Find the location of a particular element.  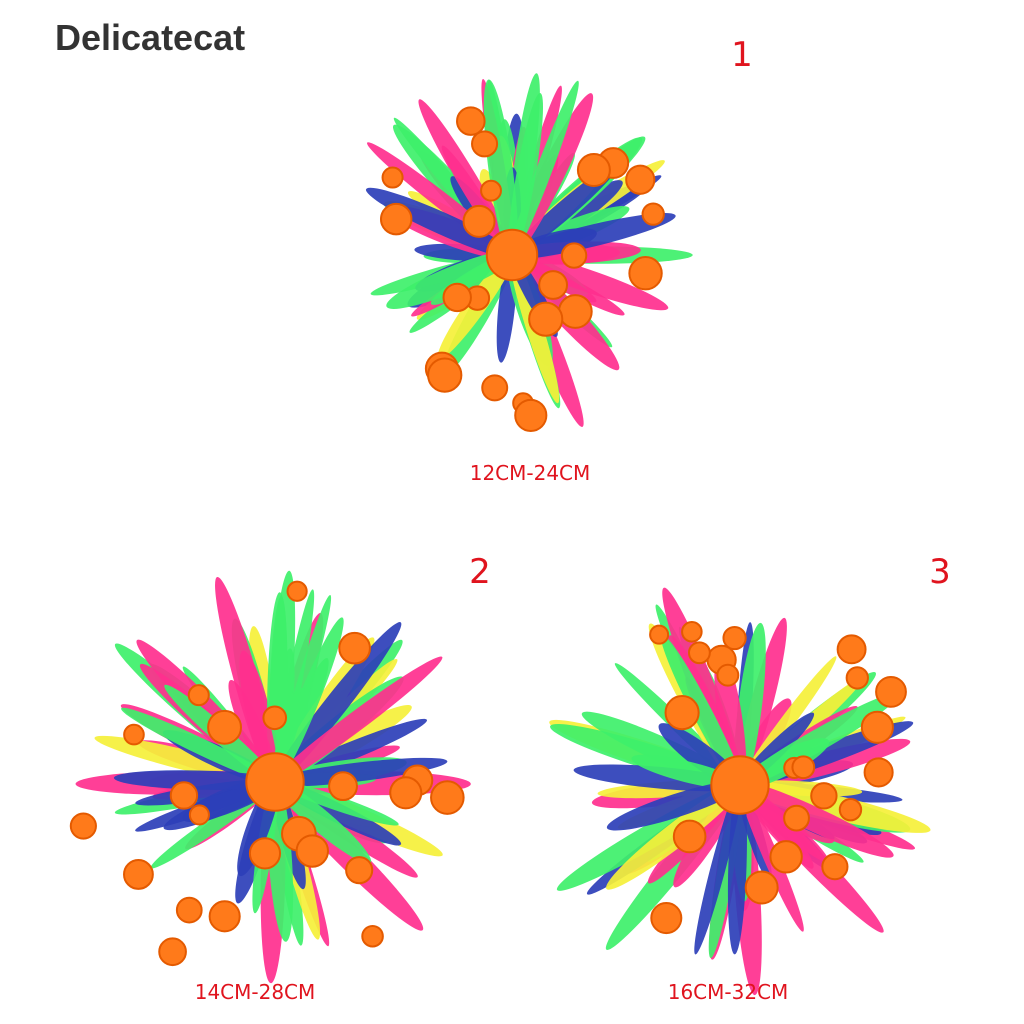

item-size: 14CM-28CM is located at coordinates (255, 992).